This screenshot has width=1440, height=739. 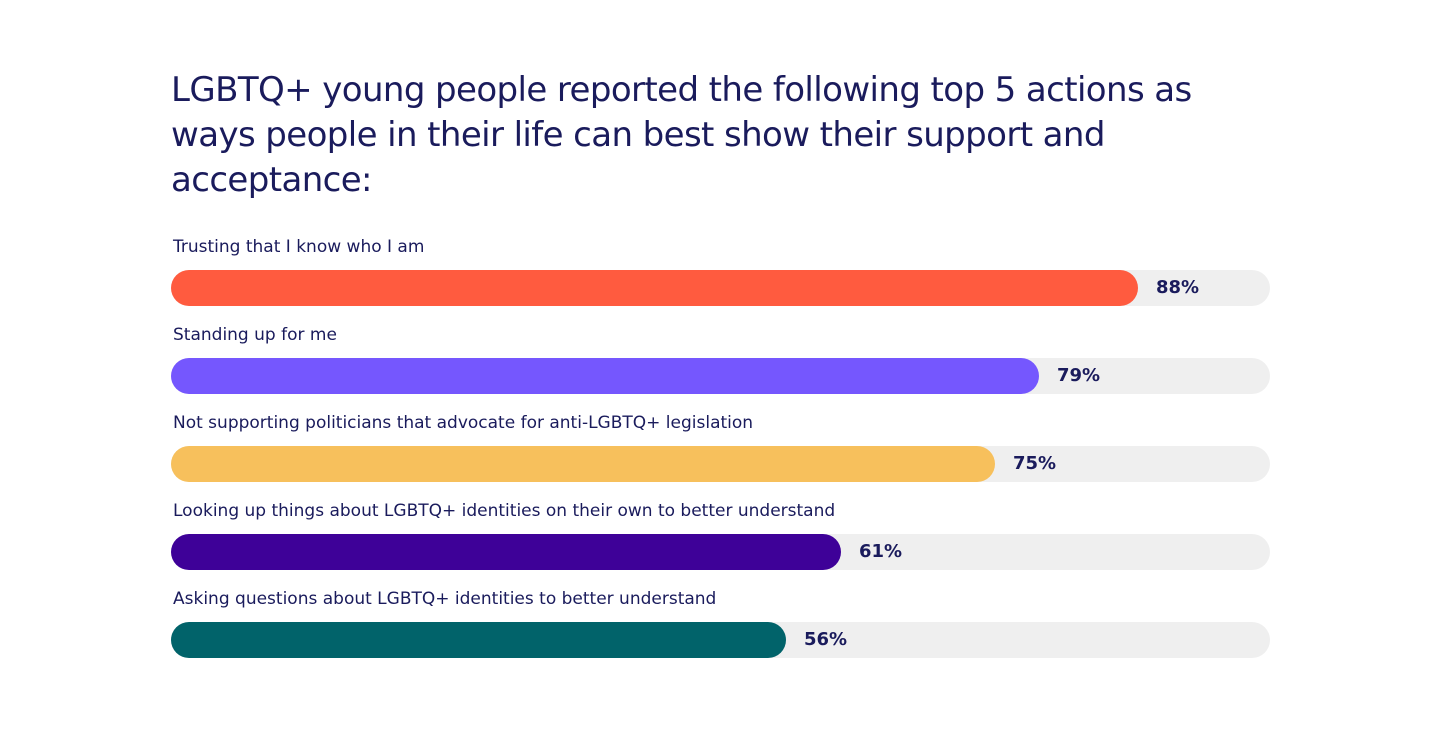 I want to click on bar-value-label: 56%, so click(x=826, y=639).